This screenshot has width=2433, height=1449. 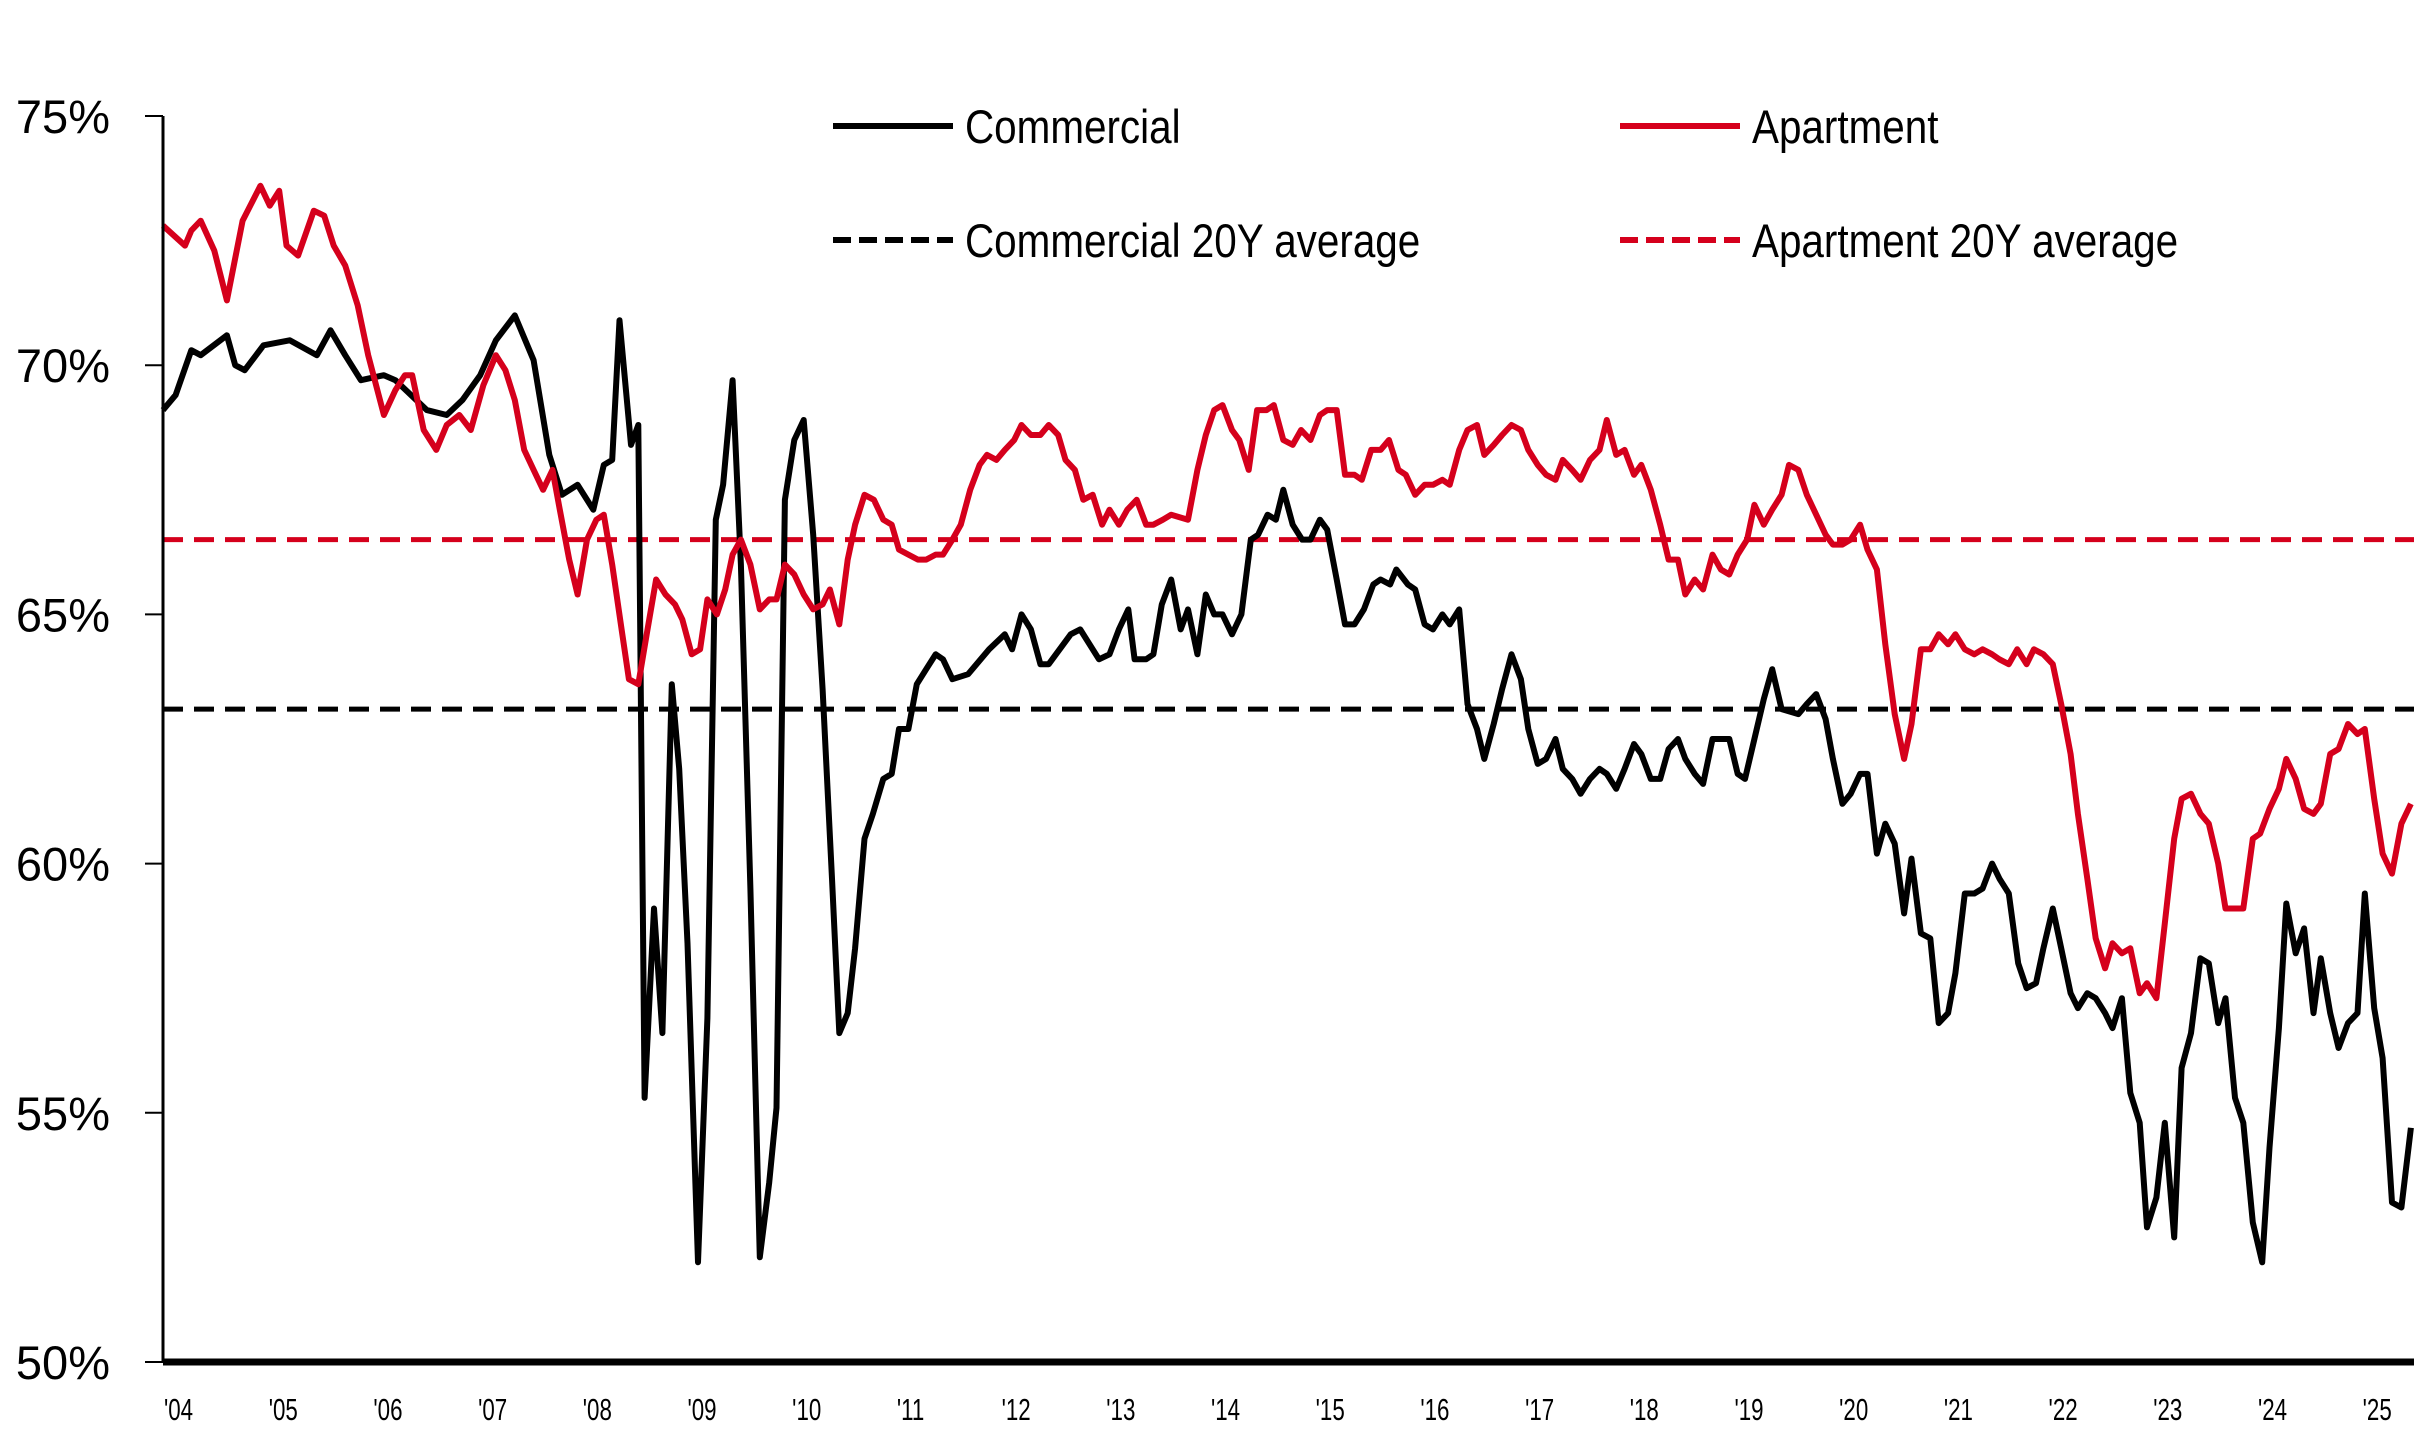 What do you see at coordinates (1845, 127) in the screenshot?
I see `legend-label: Apartment` at bounding box center [1845, 127].